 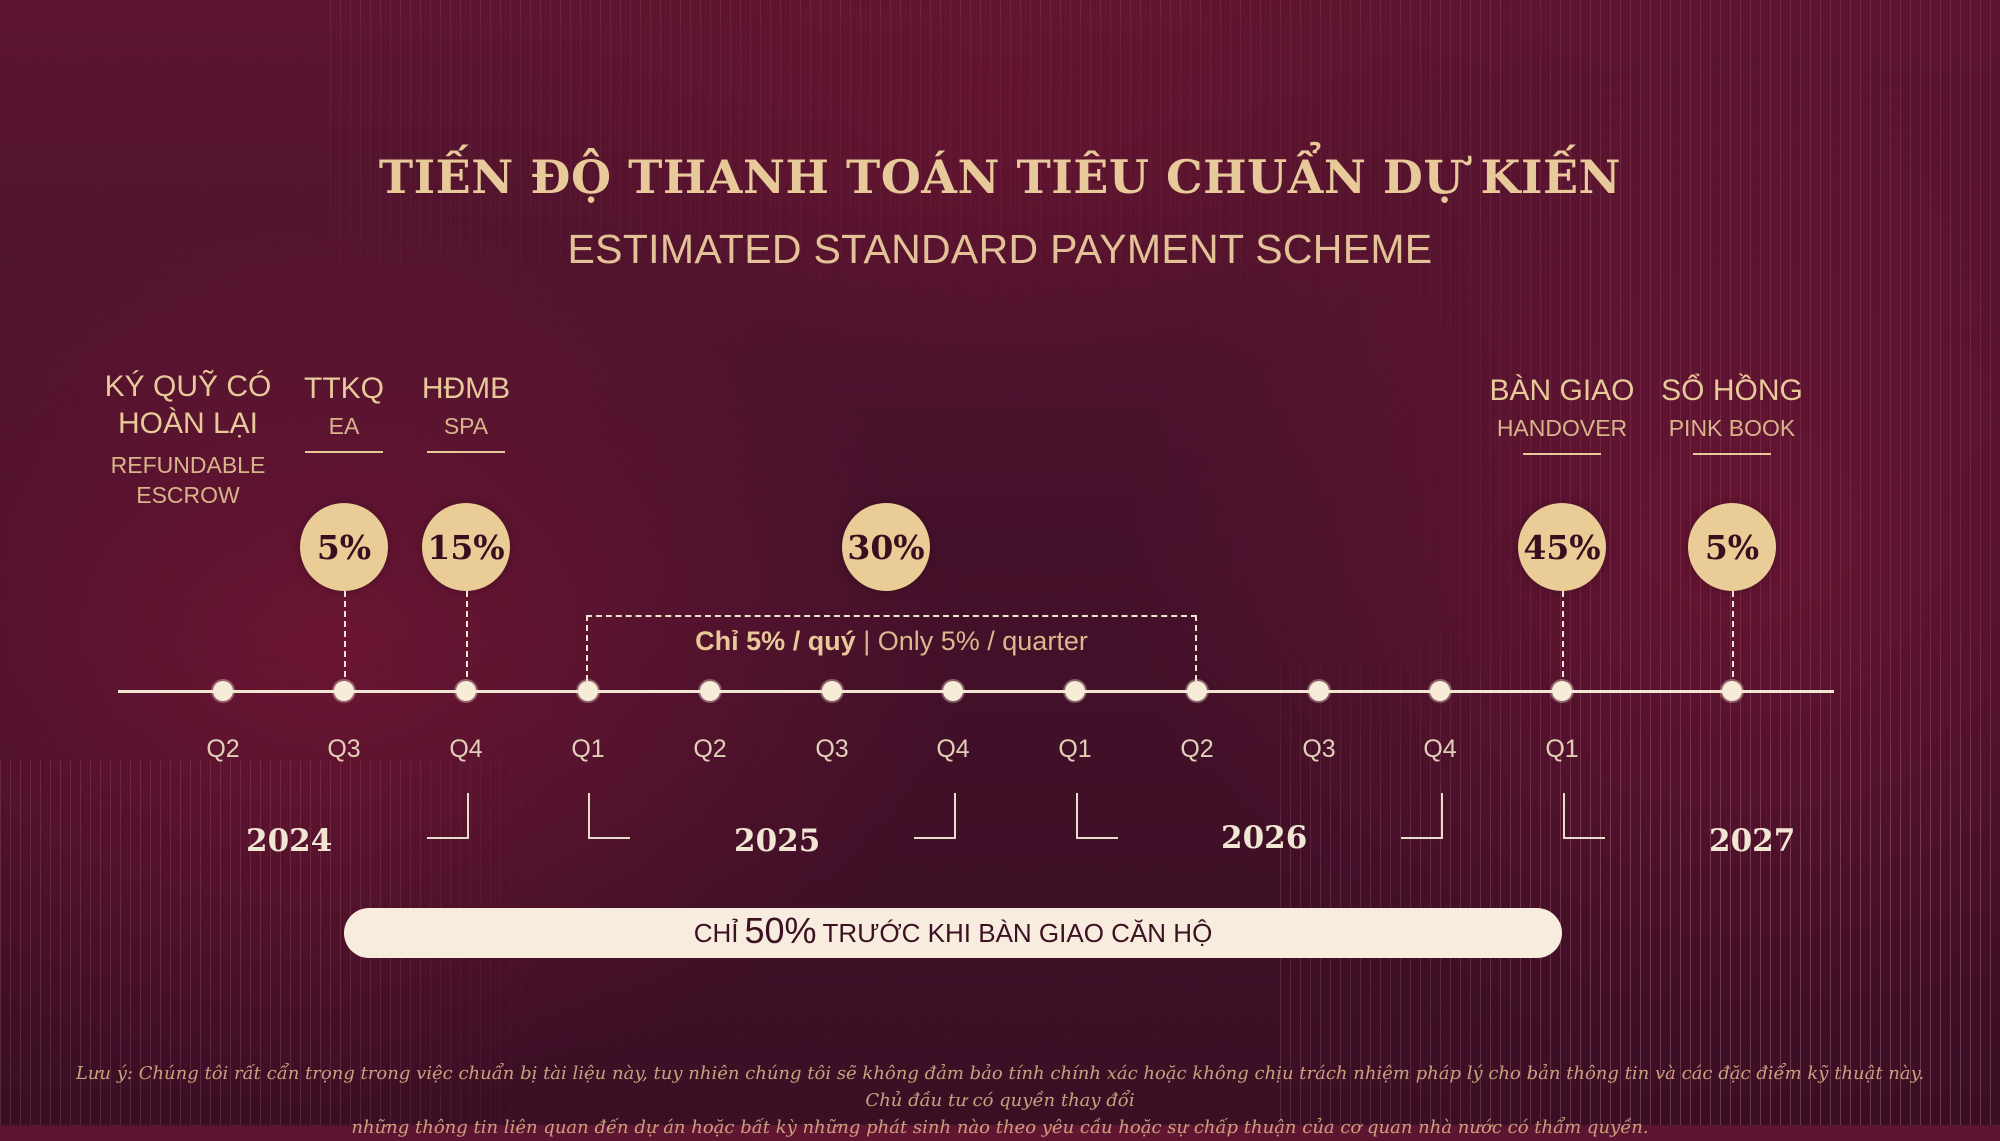 What do you see at coordinates (1000, 249) in the screenshot?
I see `page-title-english: ESTIMATED STANDARD PAYMENT SCHEME` at bounding box center [1000, 249].